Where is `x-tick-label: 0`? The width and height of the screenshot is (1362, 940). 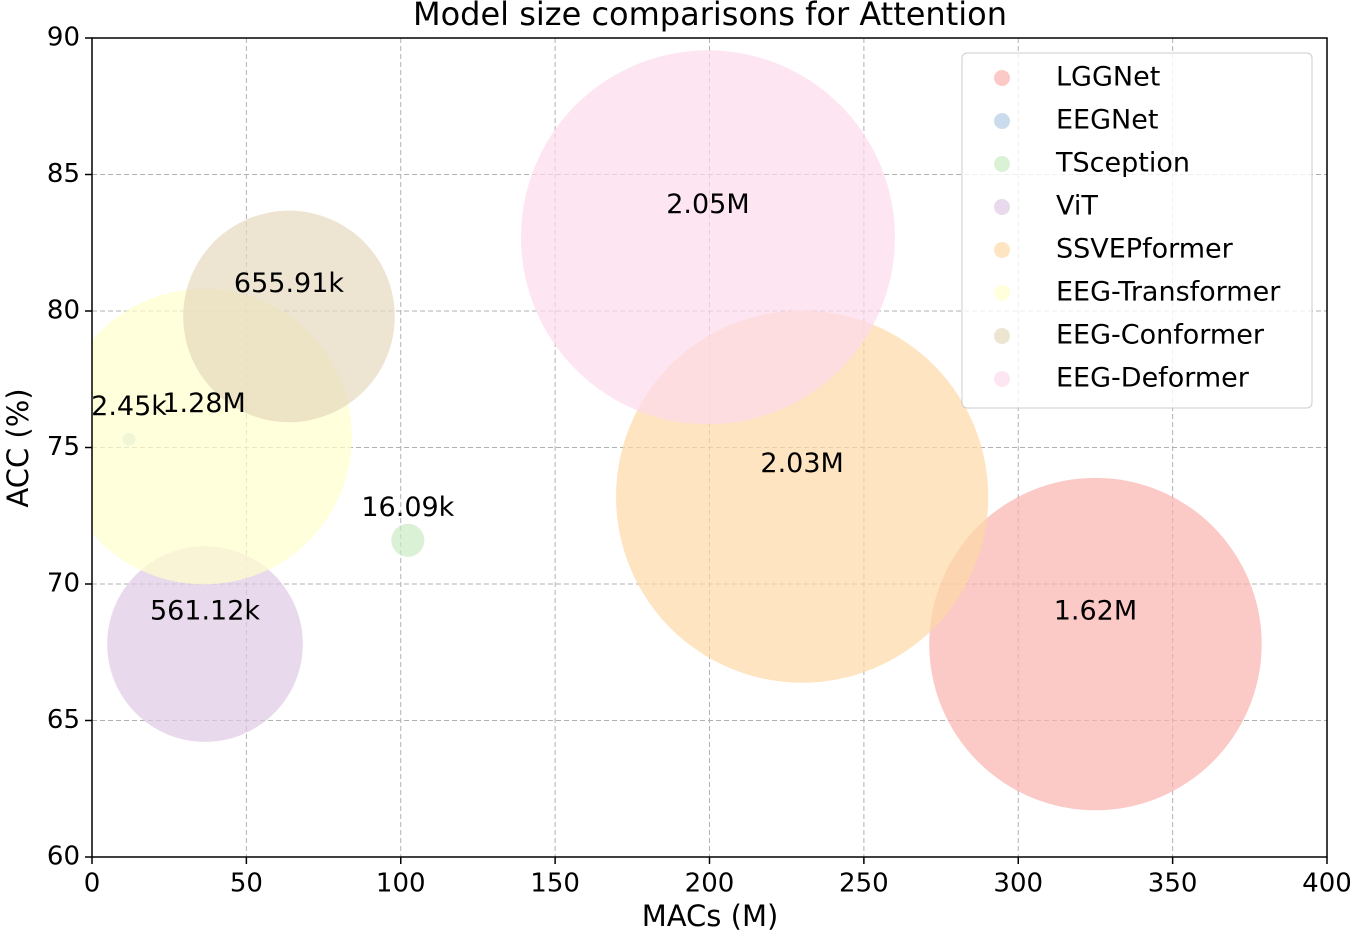 x-tick-label: 0 is located at coordinates (92, 884).